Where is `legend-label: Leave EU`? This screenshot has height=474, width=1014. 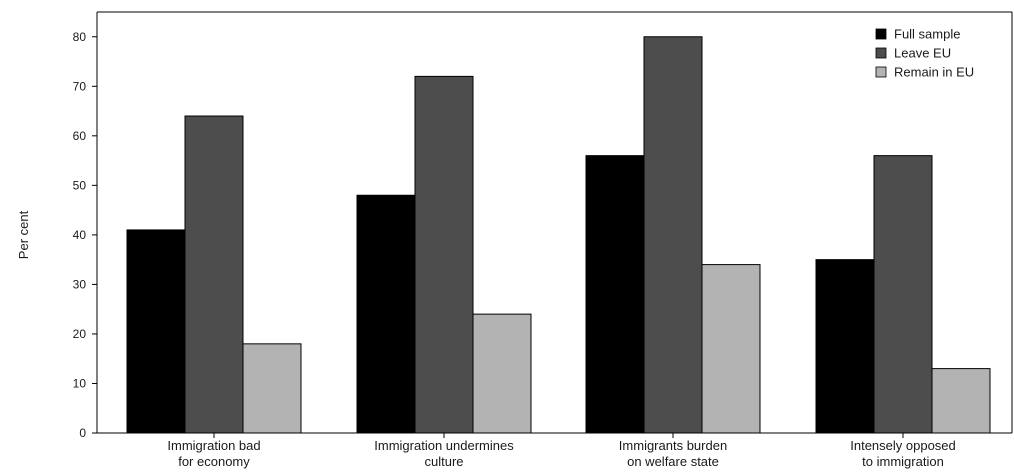
legend-label: Leave EU is located at coordinates (922, 53).